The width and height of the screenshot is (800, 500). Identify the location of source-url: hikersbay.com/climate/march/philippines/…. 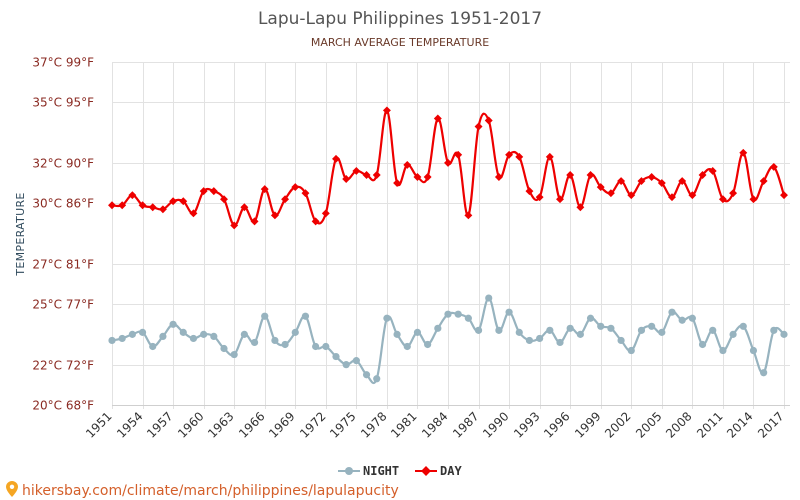
(210, 491).